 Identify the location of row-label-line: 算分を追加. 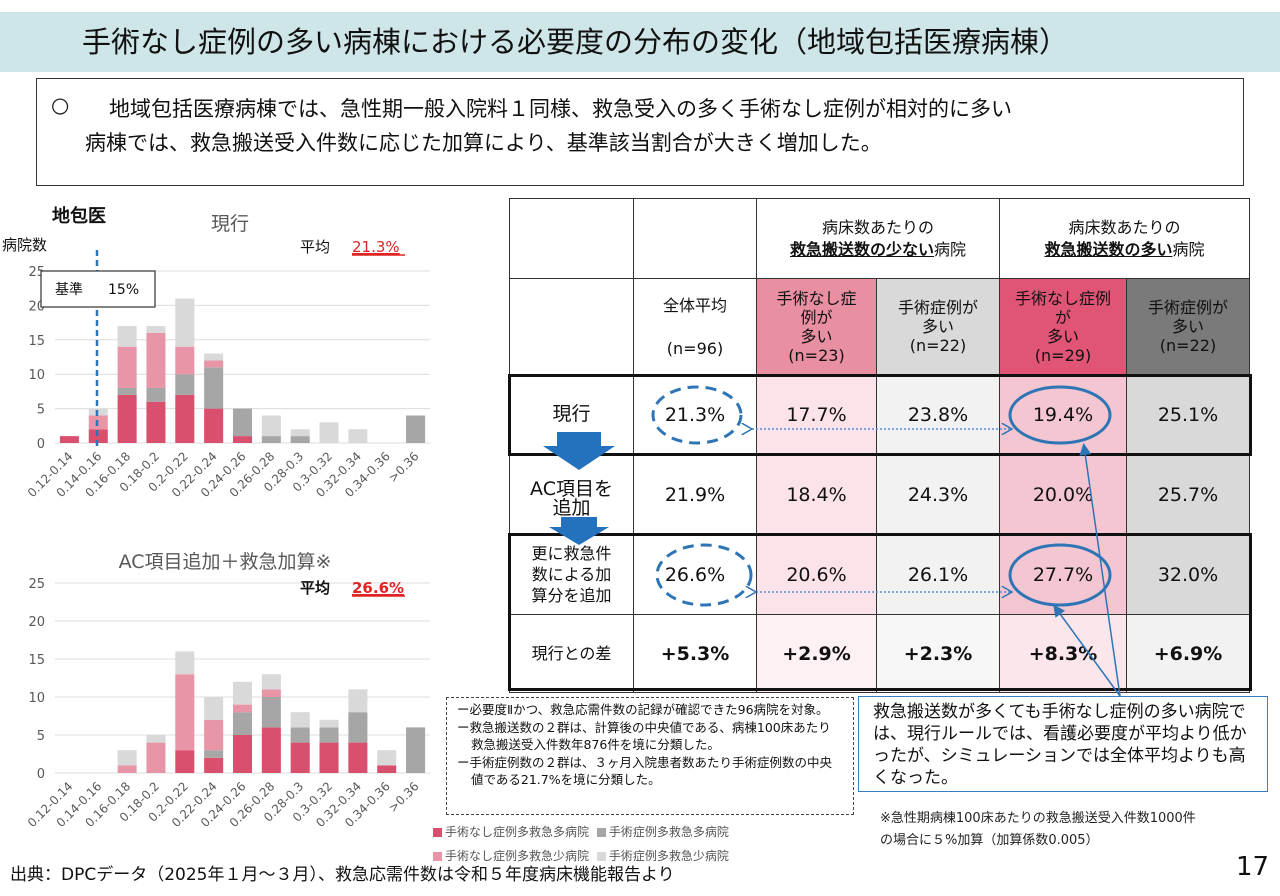
(571, 595).